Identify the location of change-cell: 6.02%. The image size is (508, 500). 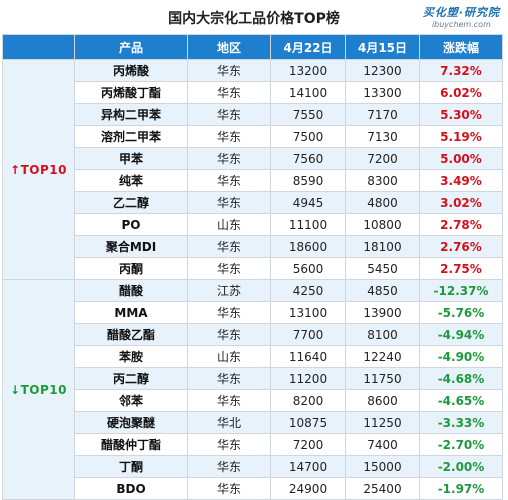
(461, 92).